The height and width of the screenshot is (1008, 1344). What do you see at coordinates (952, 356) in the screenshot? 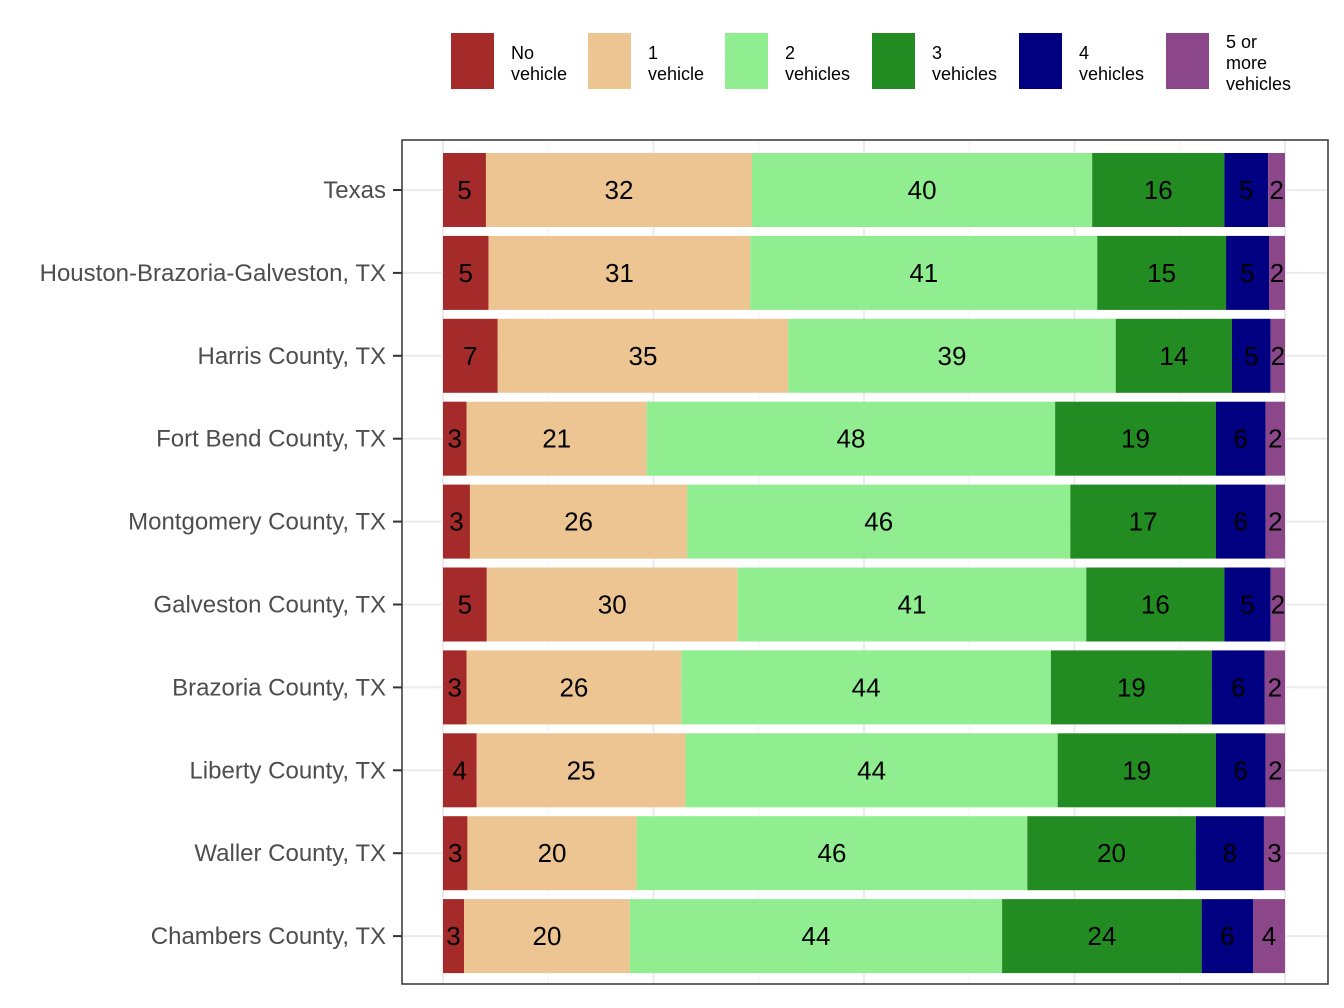
I see `data-label: 39` at bounding box center [952, 356].